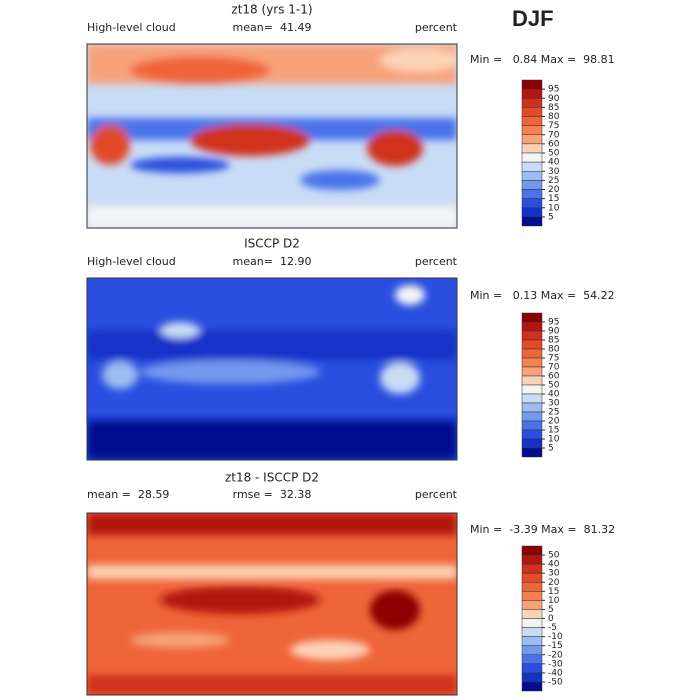  I want to click on figure-label: DJF, so click(533, 18).